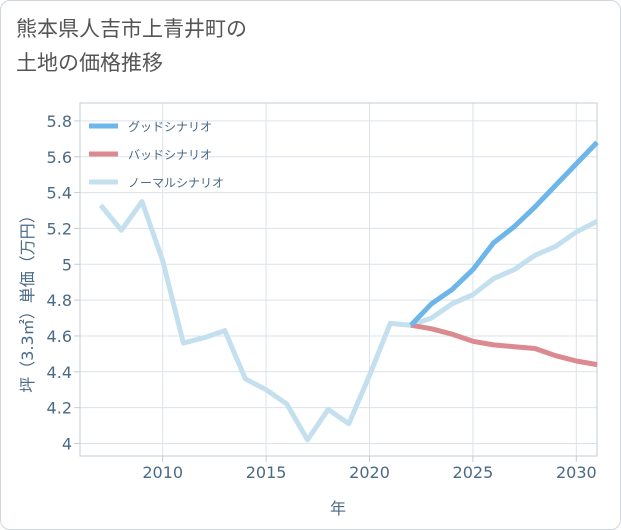 The height and width of the screenshot is (530, 621). I want to click on y-tick-label: 4.4, so click(59, 372).